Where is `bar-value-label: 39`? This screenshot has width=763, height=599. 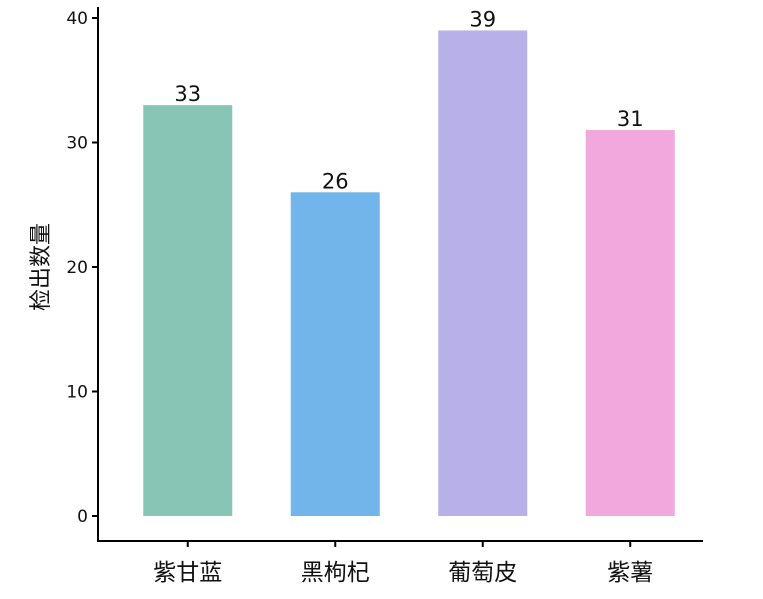 bar-value-label: 39 is located at coordinates (482, 19).